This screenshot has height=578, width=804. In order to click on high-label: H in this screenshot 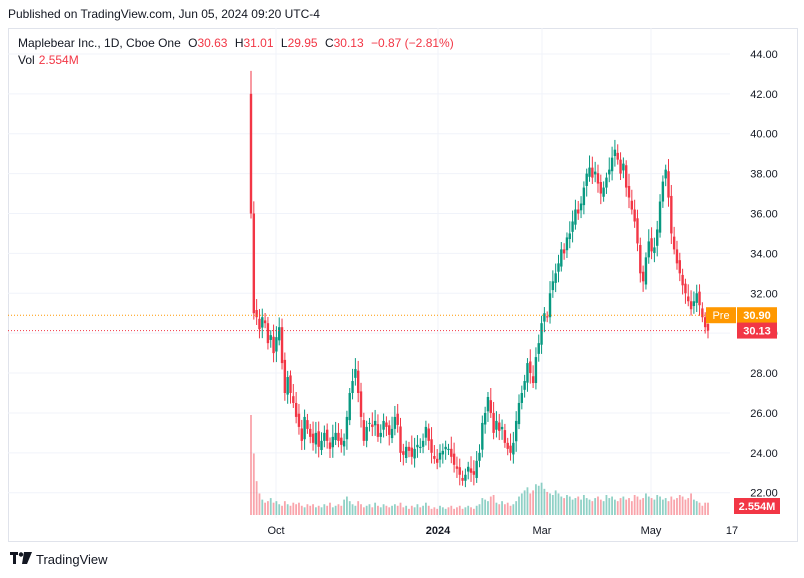, I will do `click(239, 43)`.